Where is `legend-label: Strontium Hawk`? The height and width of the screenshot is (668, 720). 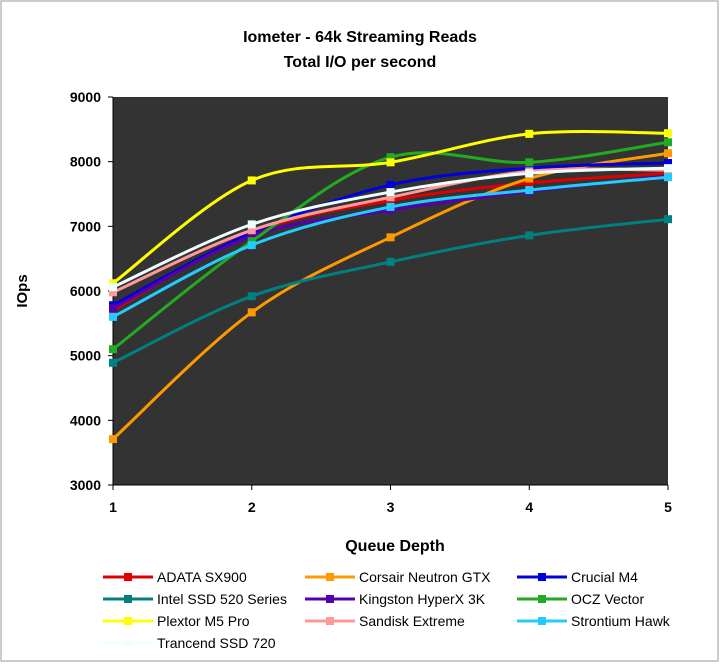 legend-label: Strontium Hawk is located at coordinates (621, 621).